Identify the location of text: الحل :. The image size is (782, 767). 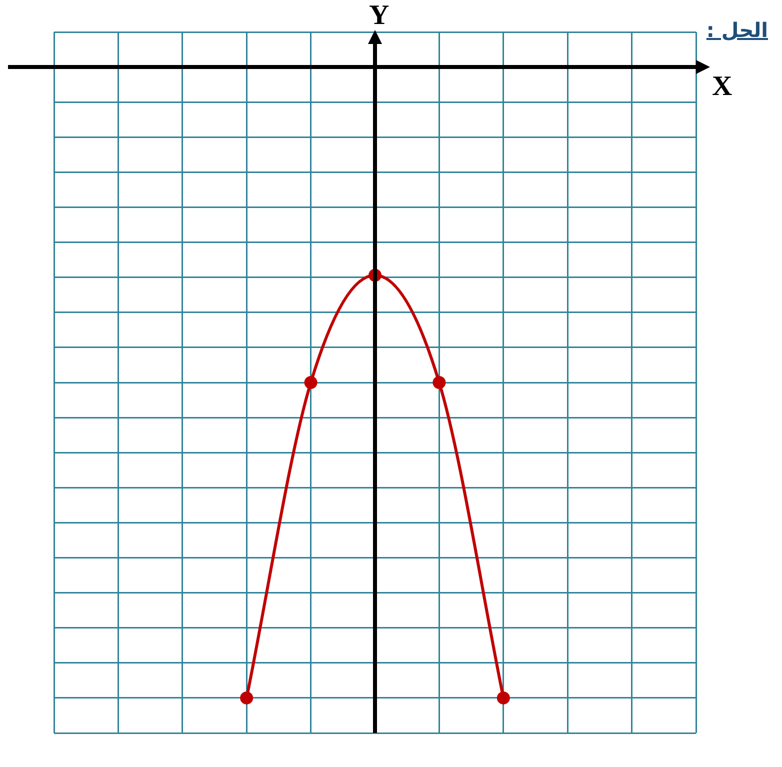
(737, 30).